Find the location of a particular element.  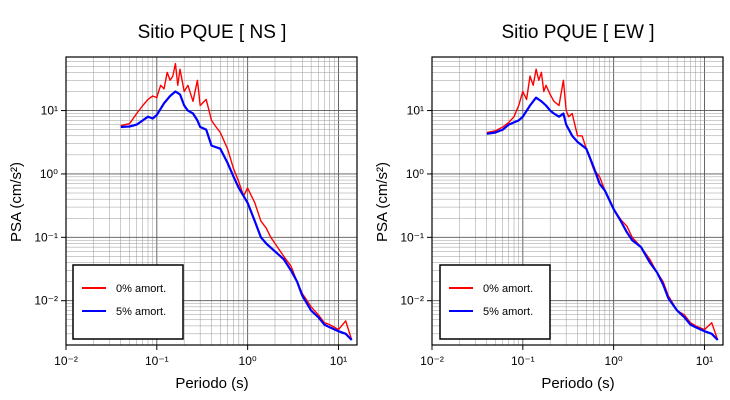

panel-title: Sitio PQUE [ NS ] is located at coordinates (212, 32).